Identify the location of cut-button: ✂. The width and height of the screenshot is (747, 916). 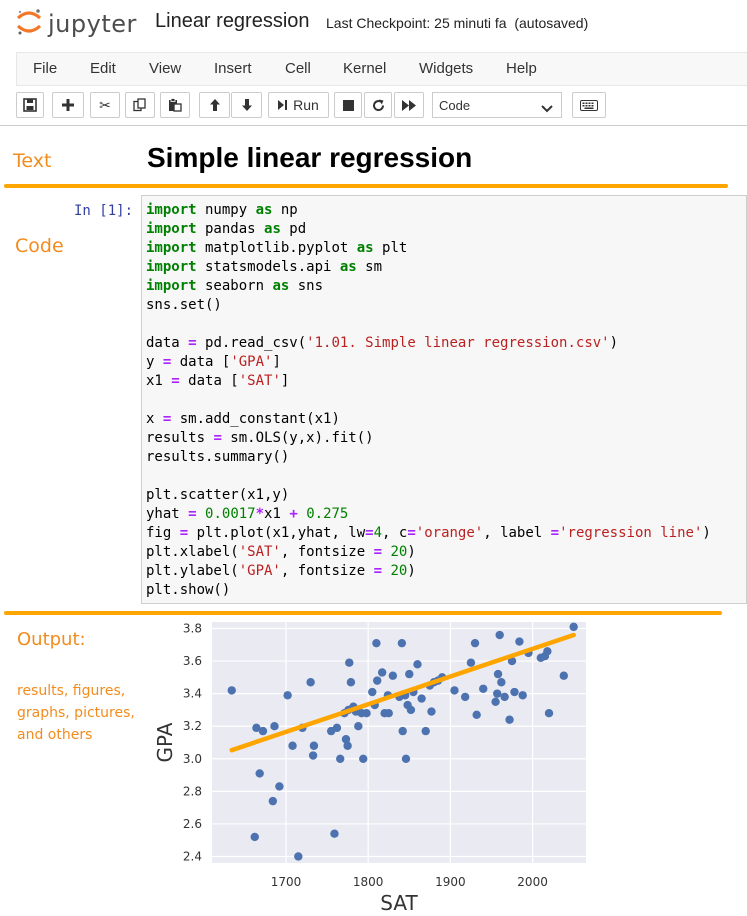
(105, 105).